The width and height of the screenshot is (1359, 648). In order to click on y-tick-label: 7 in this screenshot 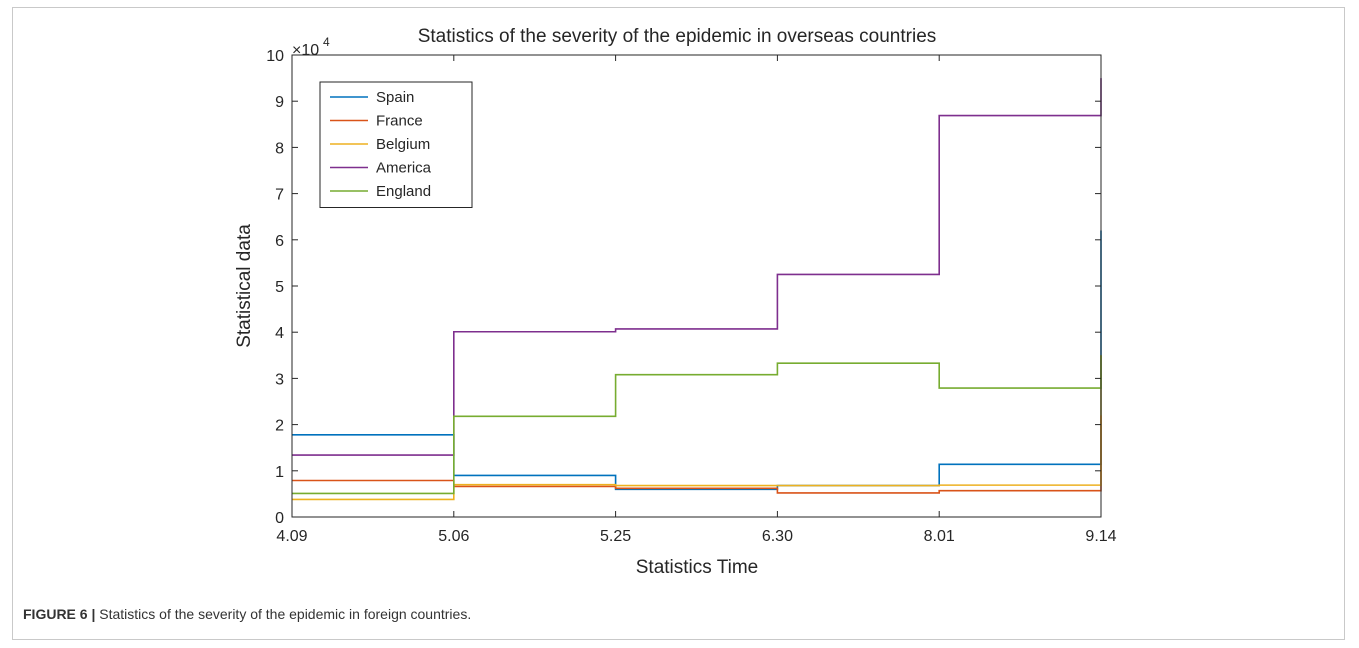, I will do `click(279, 195)`.